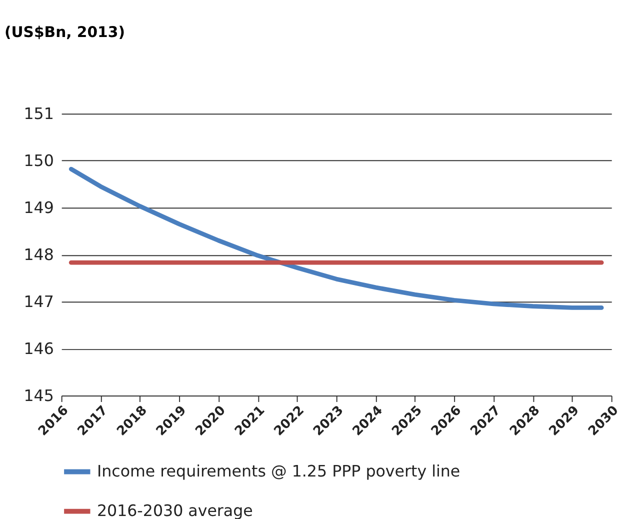 The width and height of the screenshot is (643, 519). What do you see at coordinates (278, 471) in the screenshot?
I see `legend-label: Income requirements @ 1.25 PPP poverty line` at bounding box center [278, 471].